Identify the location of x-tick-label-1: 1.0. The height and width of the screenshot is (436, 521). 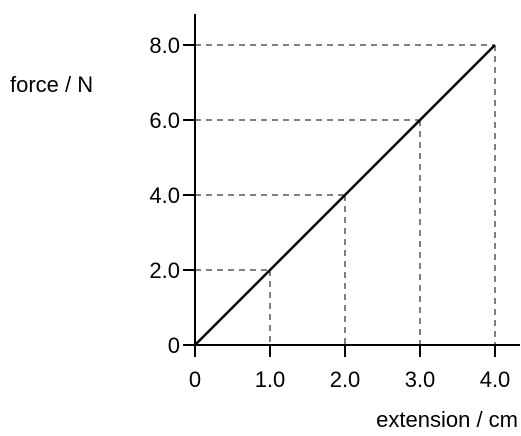
(270, 379).